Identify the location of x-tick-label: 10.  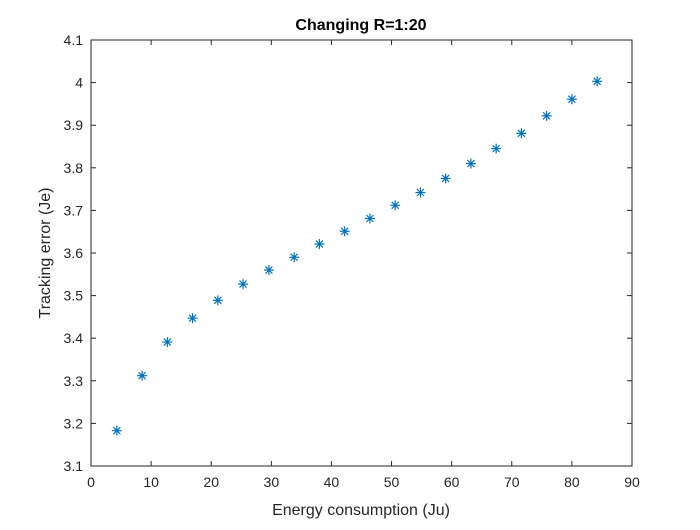
(151, 482).